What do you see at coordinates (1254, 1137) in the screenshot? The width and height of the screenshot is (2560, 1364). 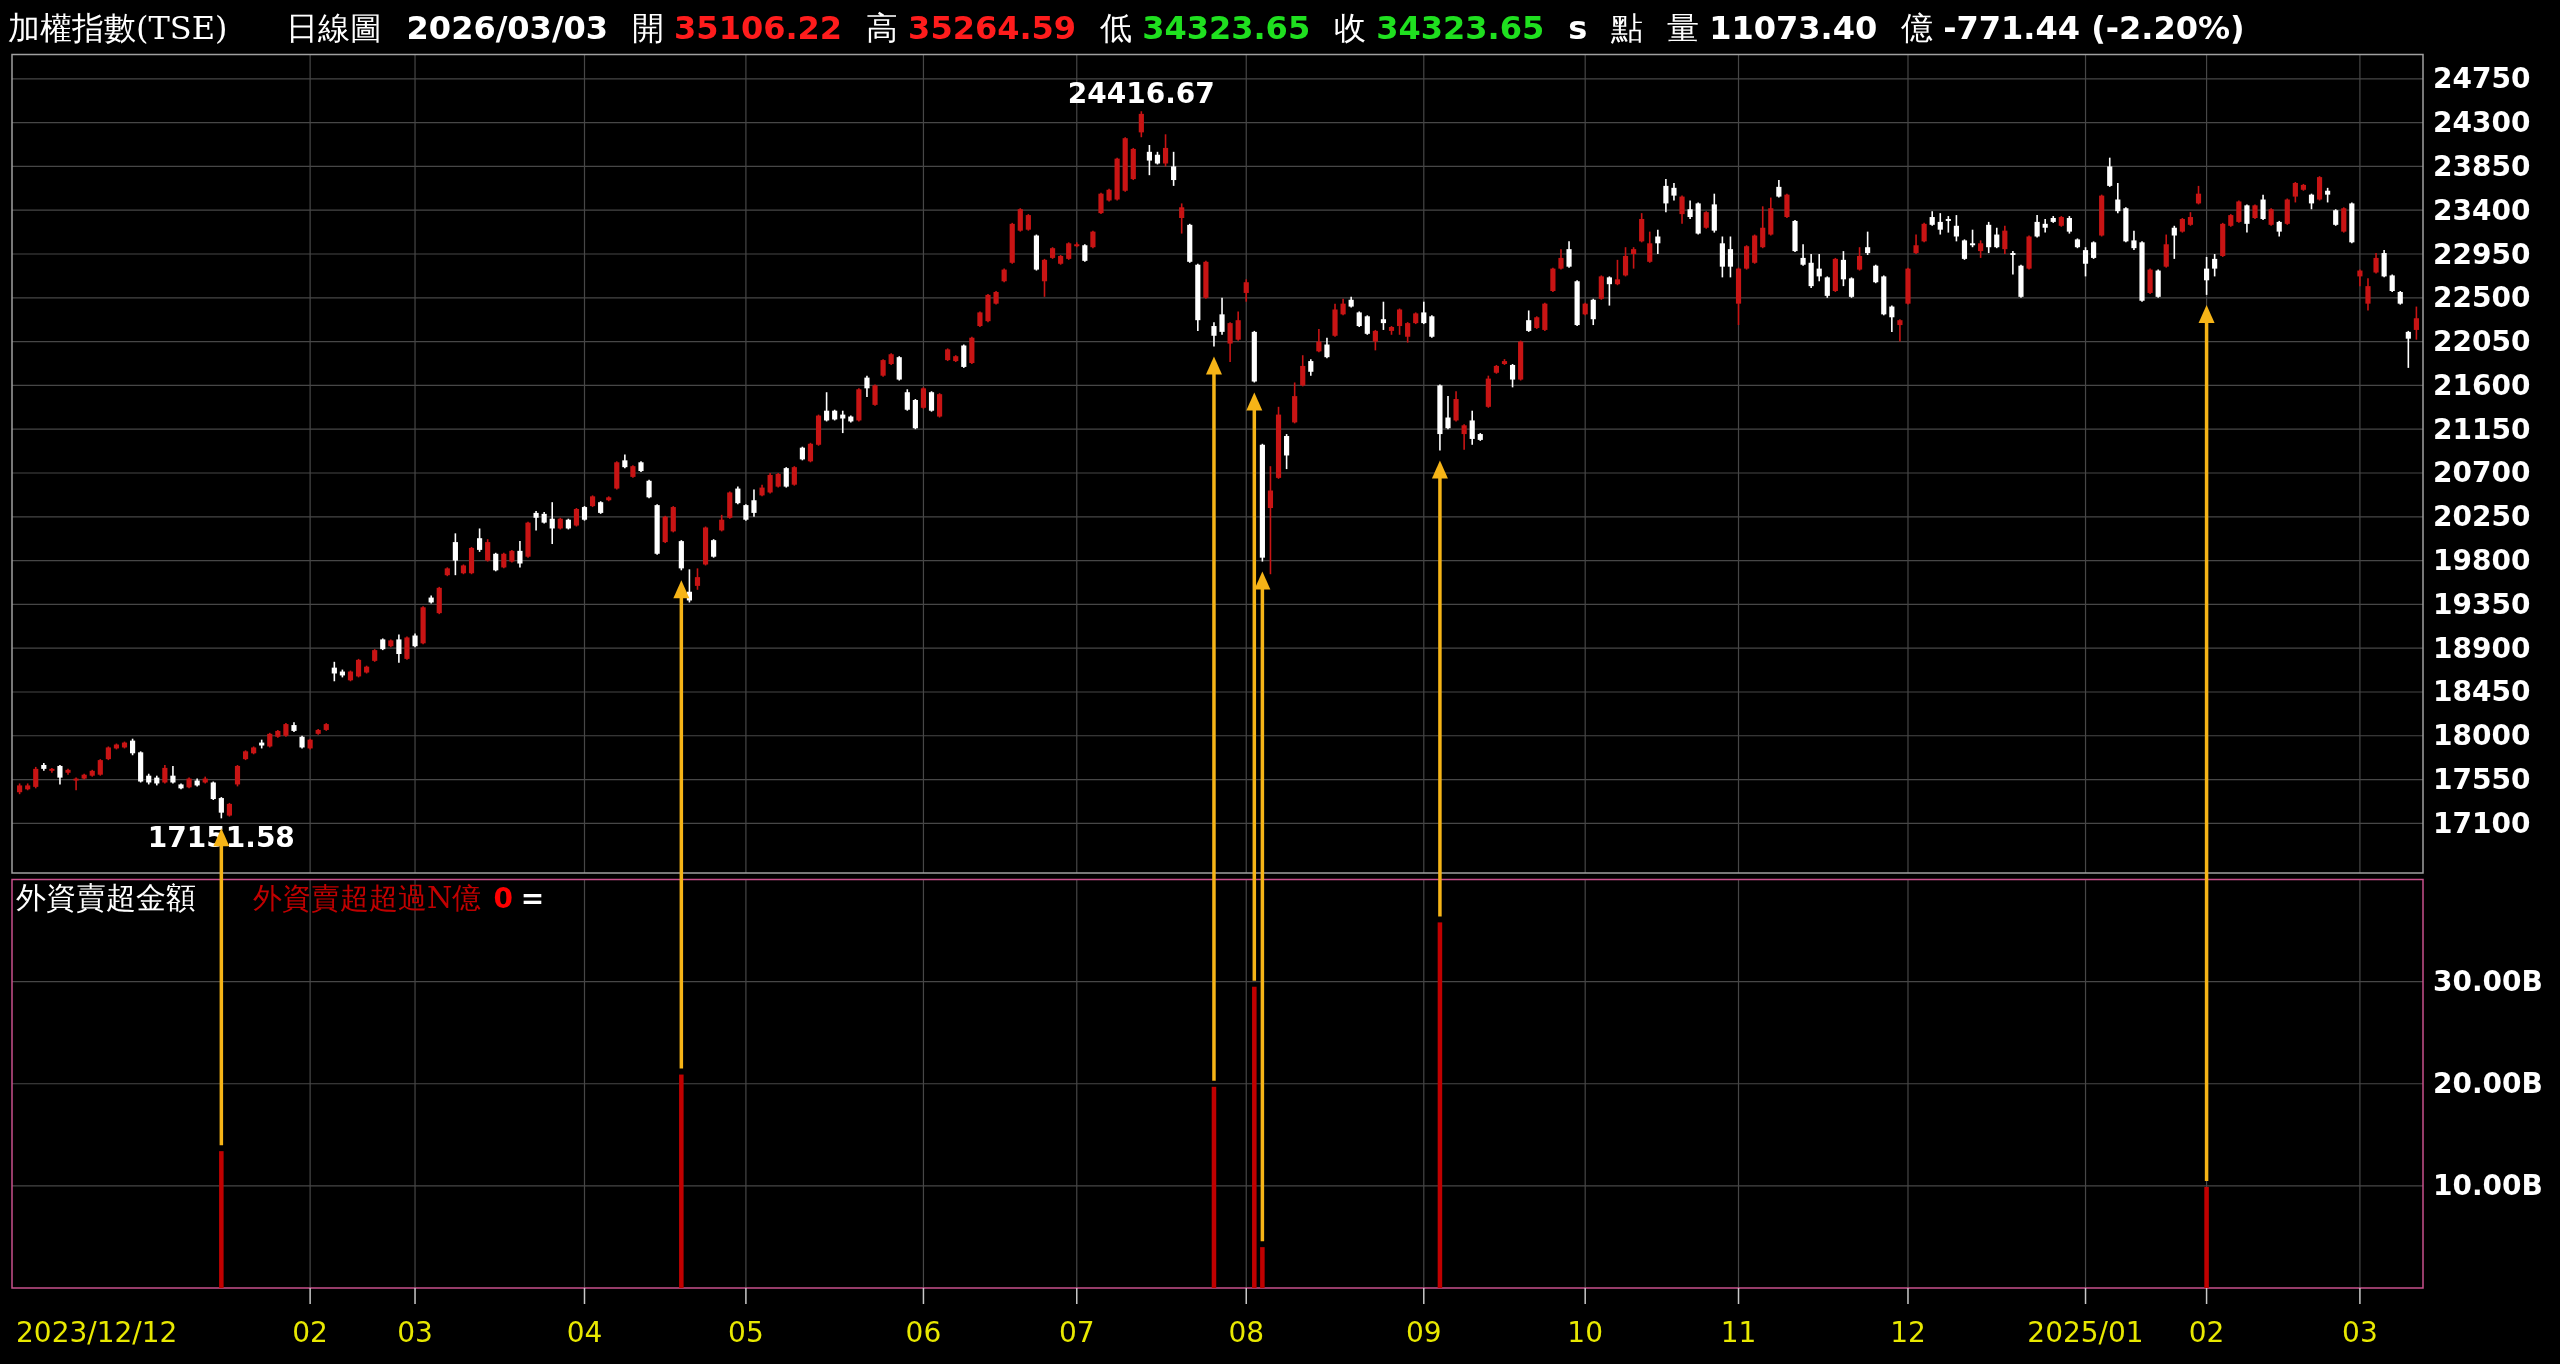 I see `bar` at bounding box center [1254, 1137].